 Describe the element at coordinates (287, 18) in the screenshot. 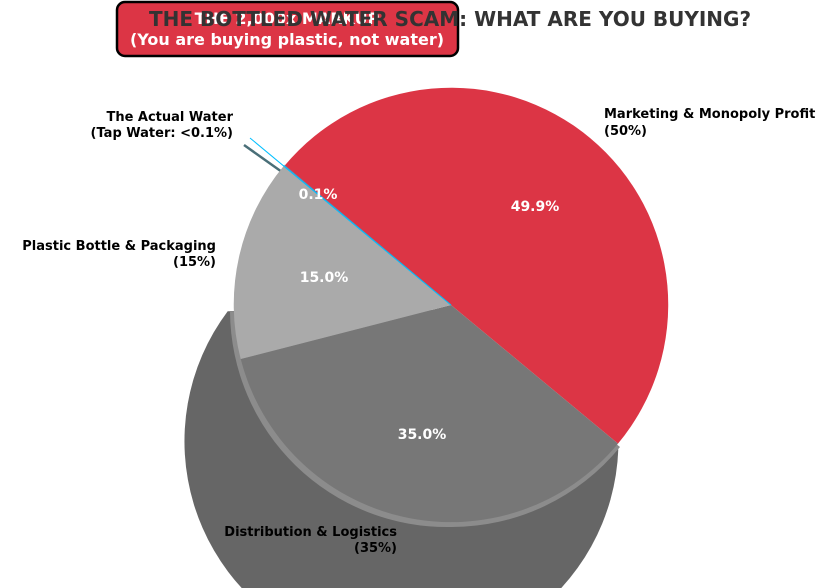

I see `annotation-line1: THE 2,000x MARKUP` at that location.